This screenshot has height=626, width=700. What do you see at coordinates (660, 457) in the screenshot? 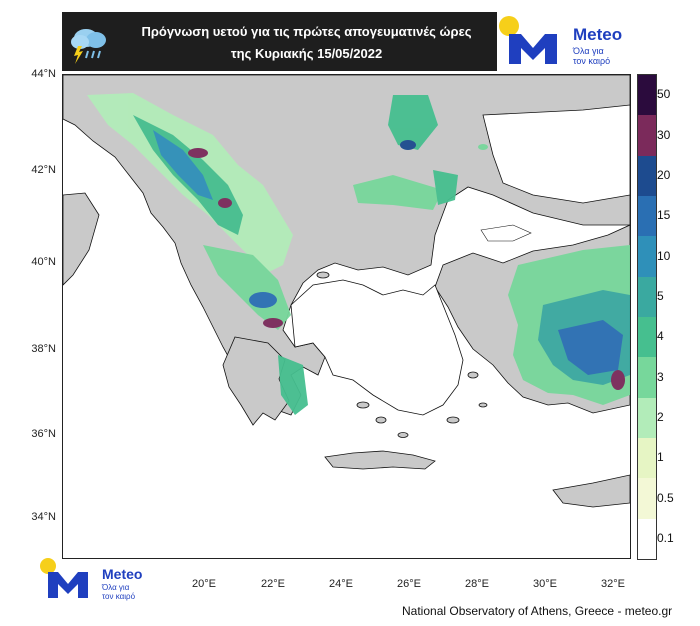
I see `colorbar-label: 1` at bounding box center [660, 457].